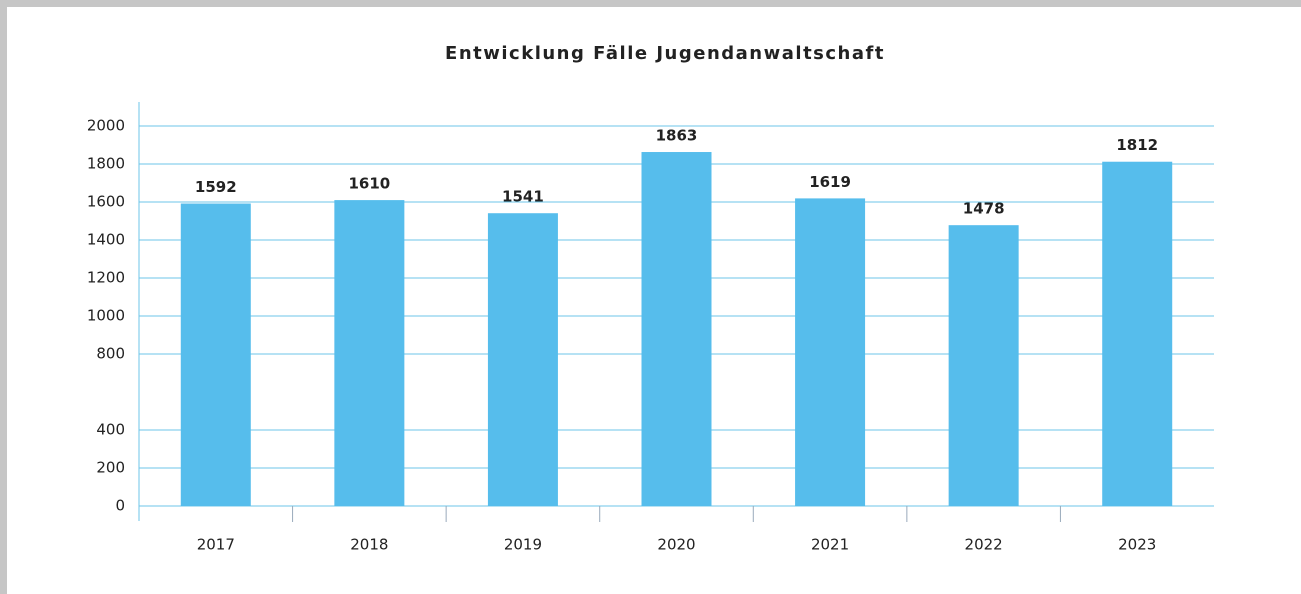 The height and width of the screenshot is (594, 1301). What do you see at coordinates (106, 316) in the screenshot?
I see `y-tick-label: 1000` at bounding box center [106, 316].